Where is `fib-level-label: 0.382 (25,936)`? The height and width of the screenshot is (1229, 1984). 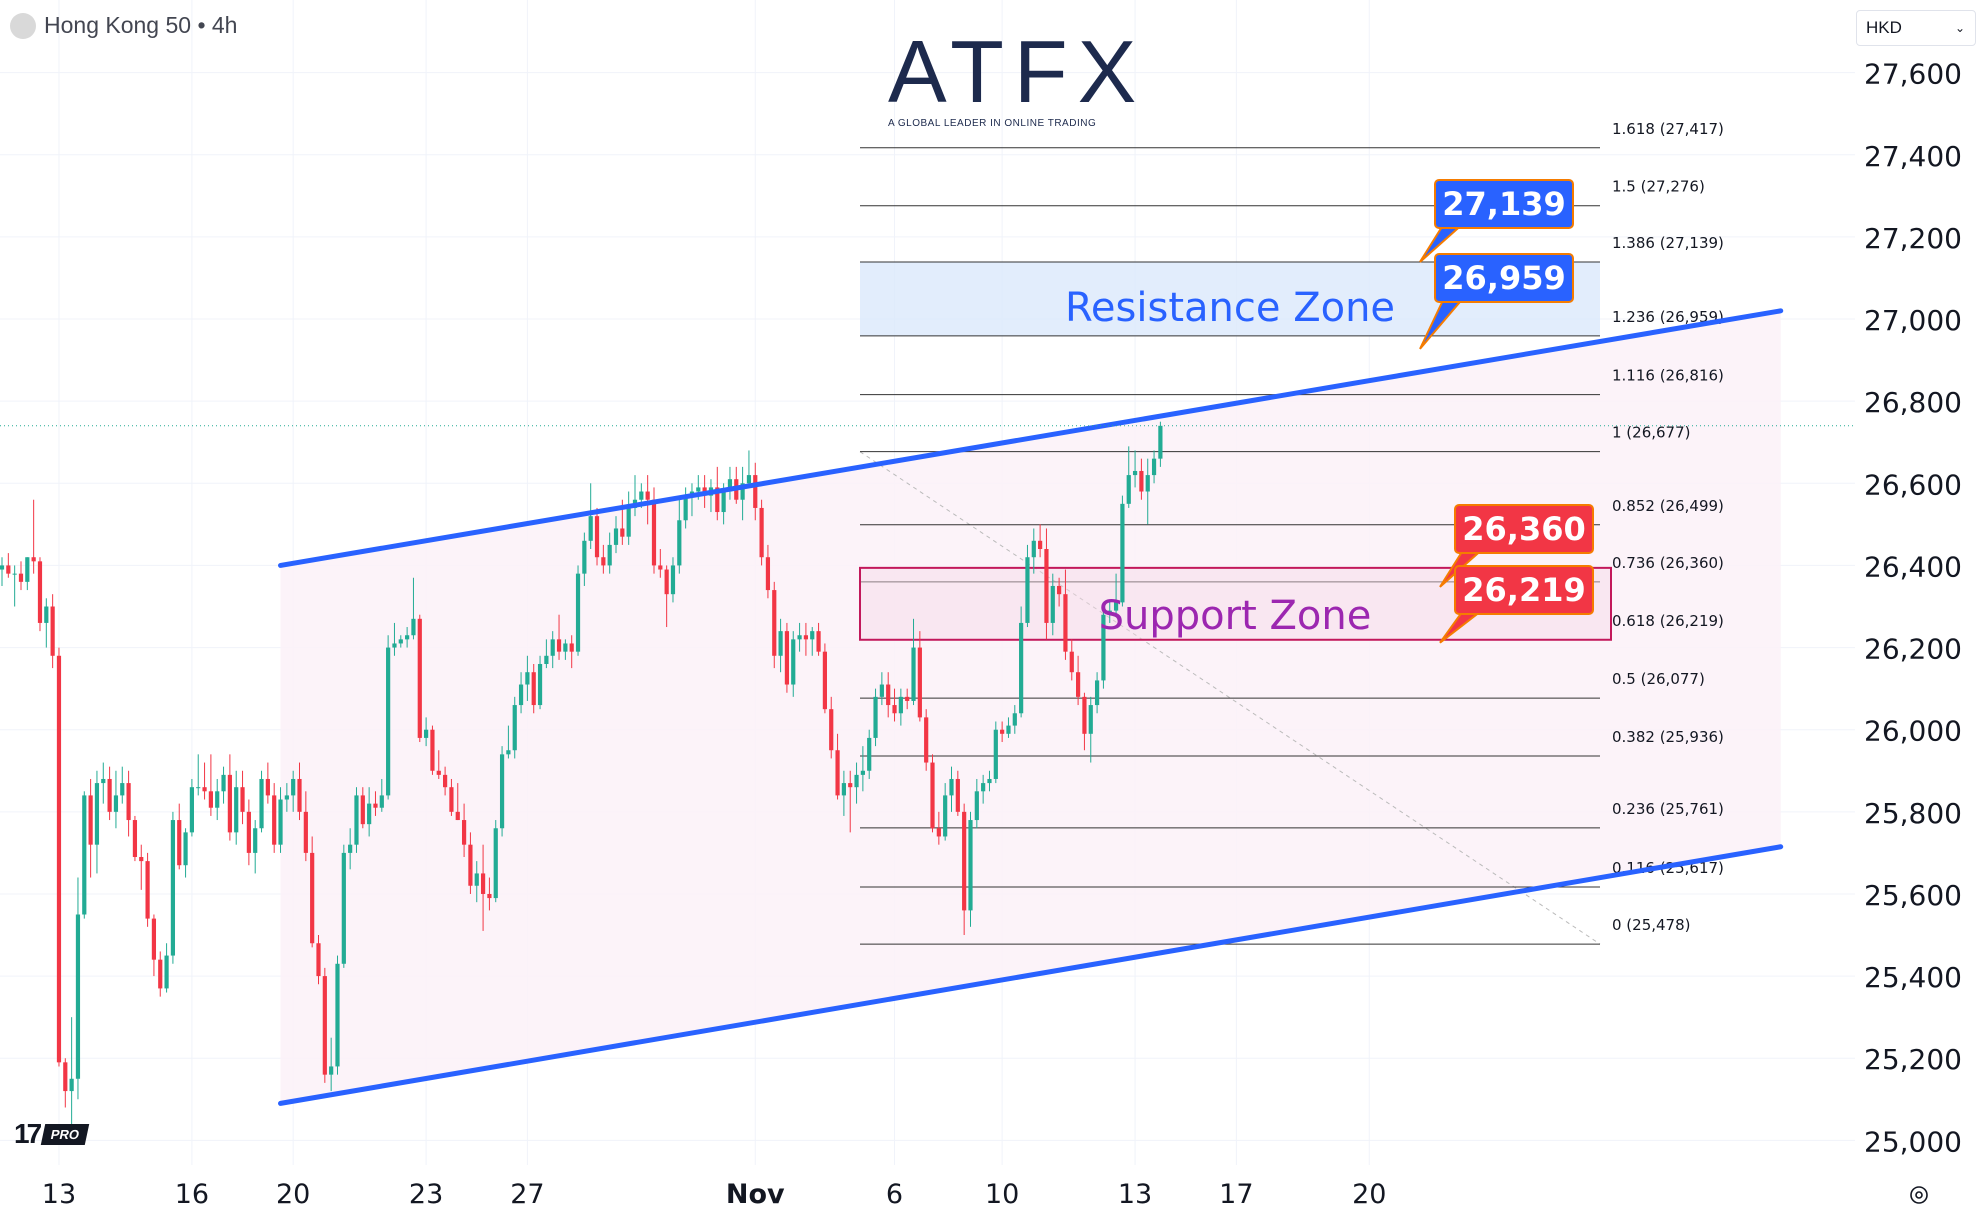 fib-level-label: 0.382 (25,936) is located at coordinates (1668, 737).